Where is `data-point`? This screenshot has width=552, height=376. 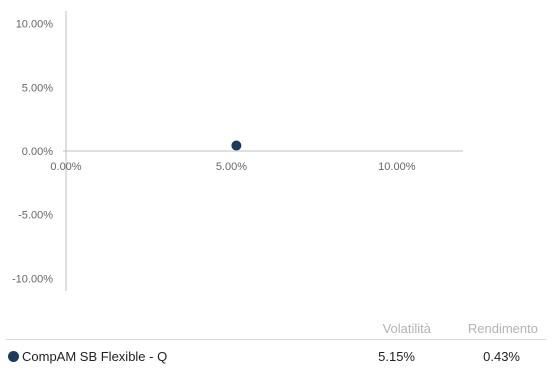 data-point is located at coordinates (236, 145).